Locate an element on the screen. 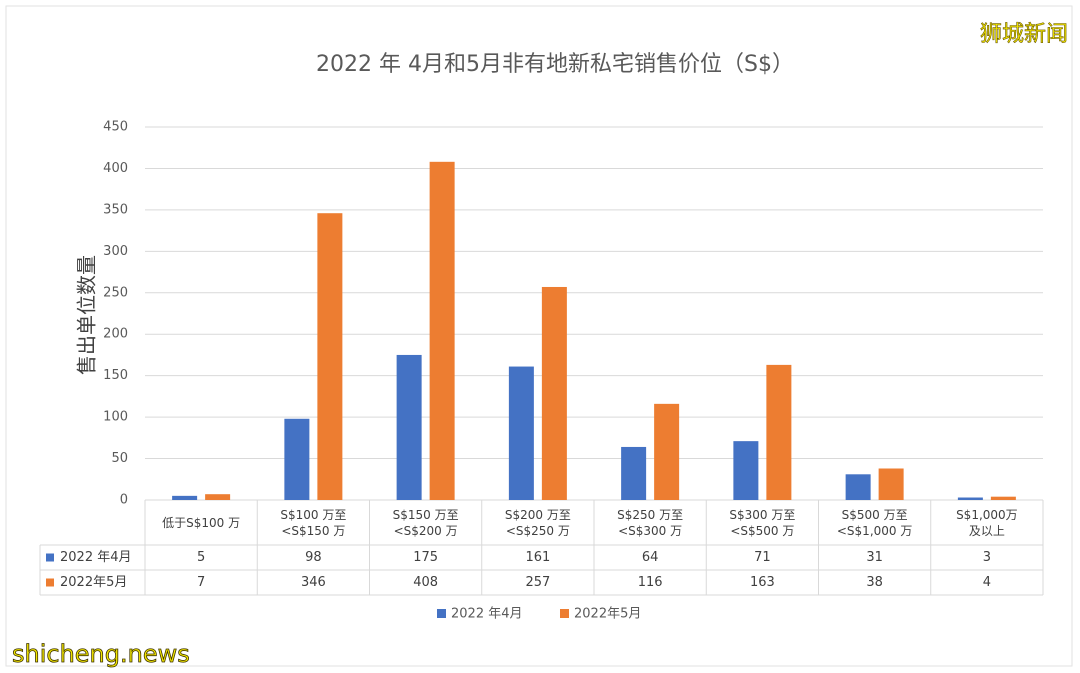 This screenshot has height=673, width=1080. table-row-label: 2022年5月 is located at coordinates (93, 582).